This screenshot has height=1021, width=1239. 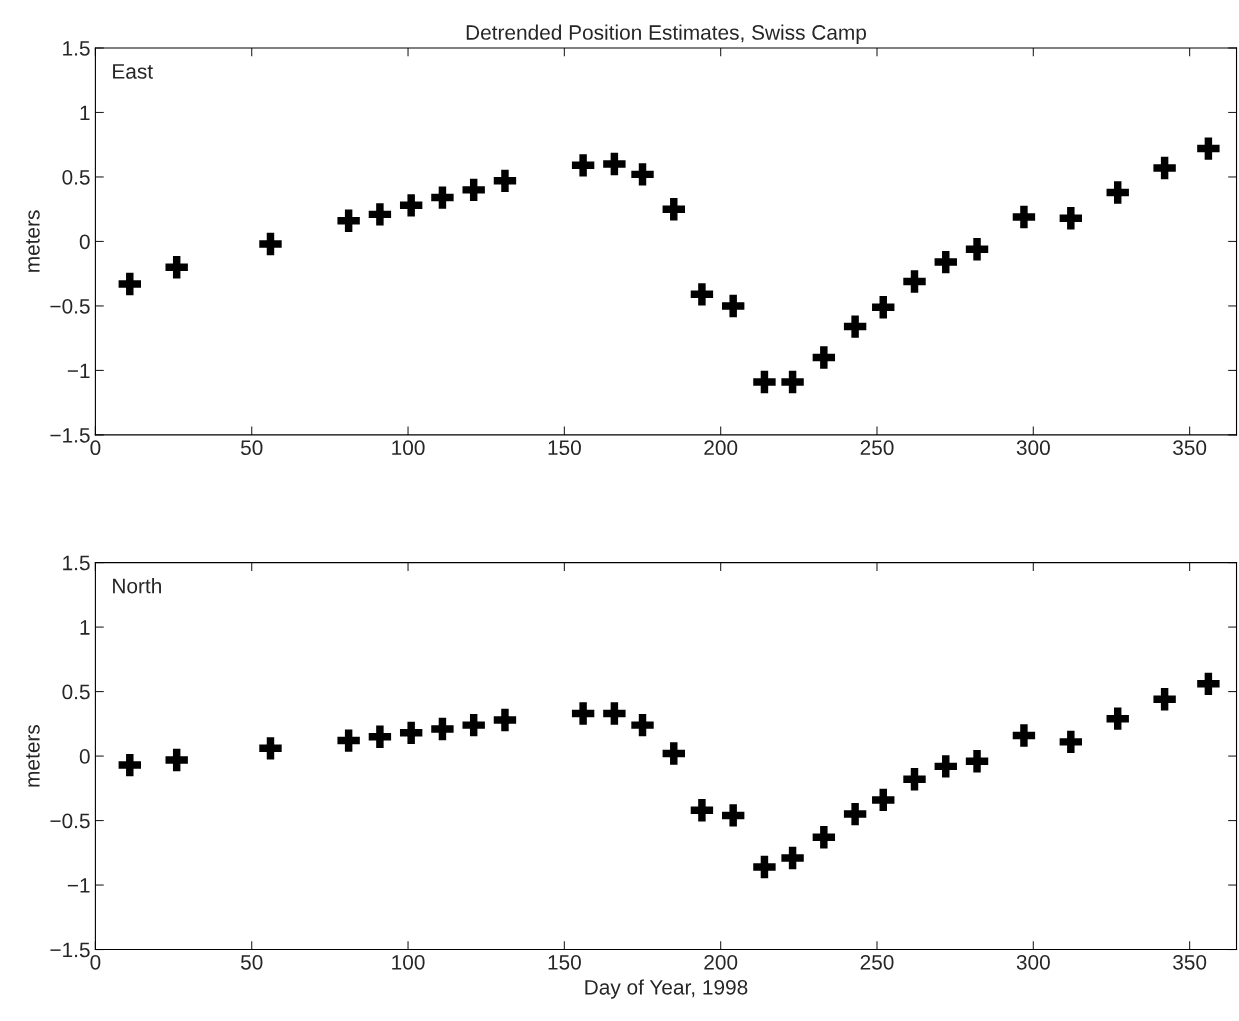 I want to click on chart-title: Detrended Position Estimates, Swiss Camp, so click(x=666, y=34).